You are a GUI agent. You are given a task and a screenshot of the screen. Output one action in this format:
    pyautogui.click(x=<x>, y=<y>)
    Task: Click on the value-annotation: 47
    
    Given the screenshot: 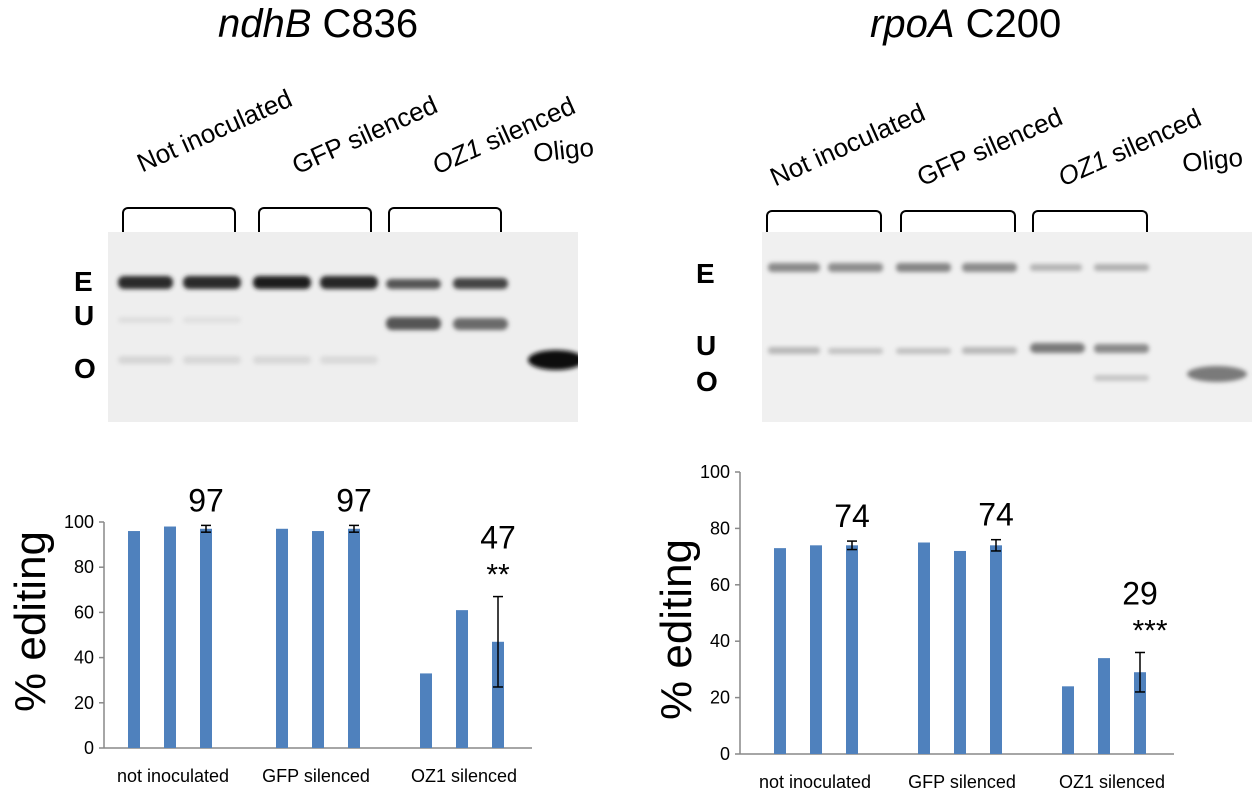 What is the action you would take?
    pyautogui.click(x=498, y=538)
    